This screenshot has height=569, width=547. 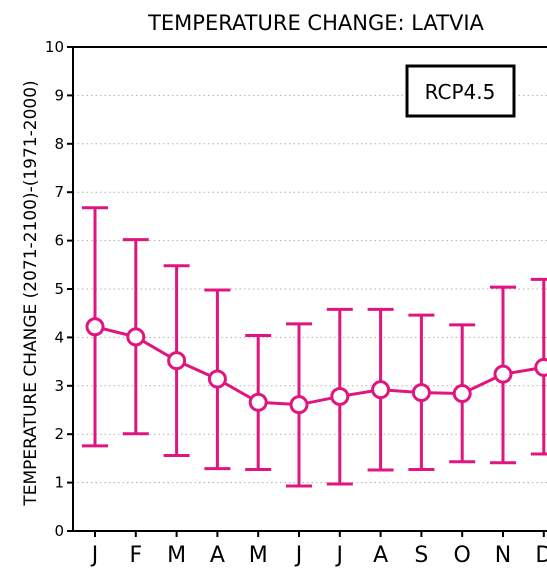 I want to click on y-axis-ticks: 0 1 2 3 4 5 6 7 8 9 10, so click(x=59, y=289).